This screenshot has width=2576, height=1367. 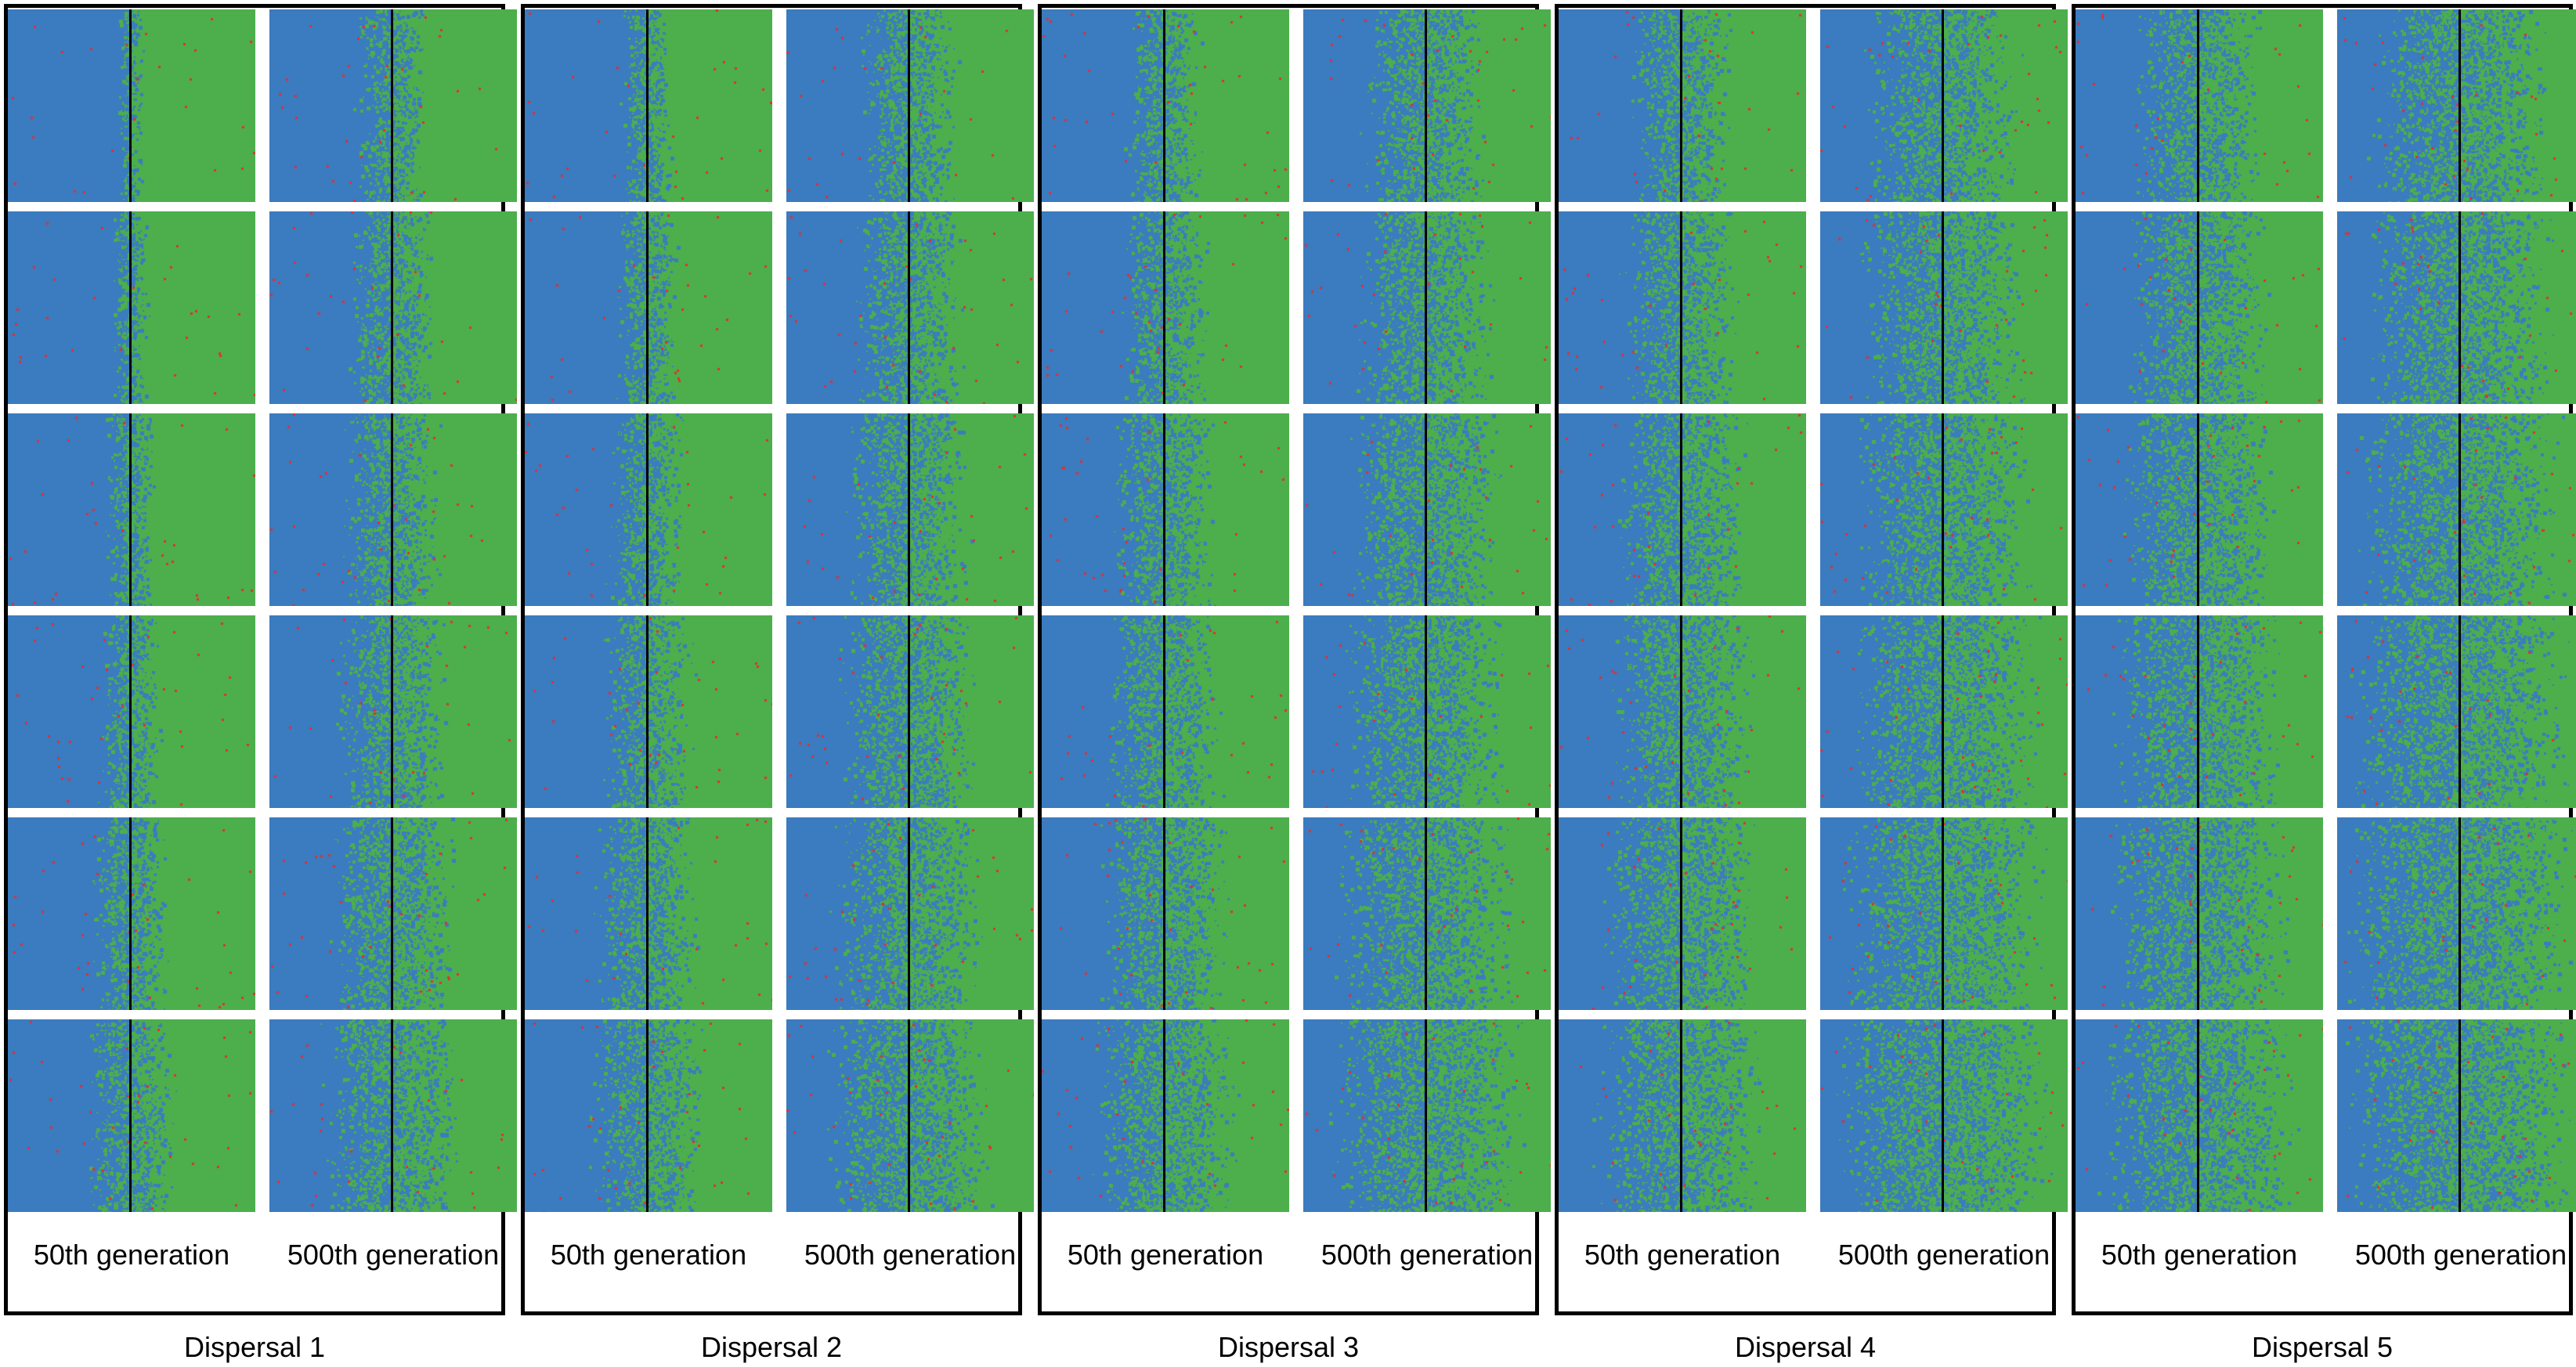 I want to click on lattice-d1-rb-gen500, so click(x=393, y=307).